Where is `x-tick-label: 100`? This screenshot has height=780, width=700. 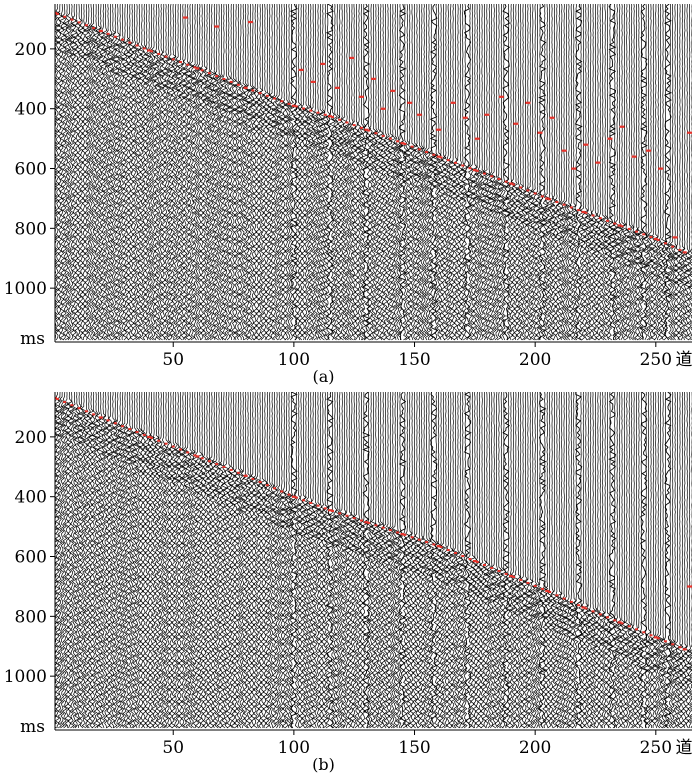 x-tick-label: 100 is located at coordinates (294, 360).